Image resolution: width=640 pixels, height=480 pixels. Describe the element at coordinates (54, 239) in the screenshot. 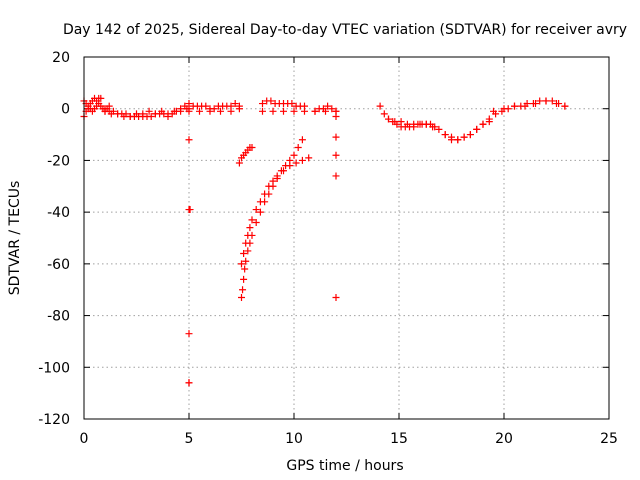

I see `y-tick-labels: 20 0 -20 -40 -60 -80 -100 -120` at that location.